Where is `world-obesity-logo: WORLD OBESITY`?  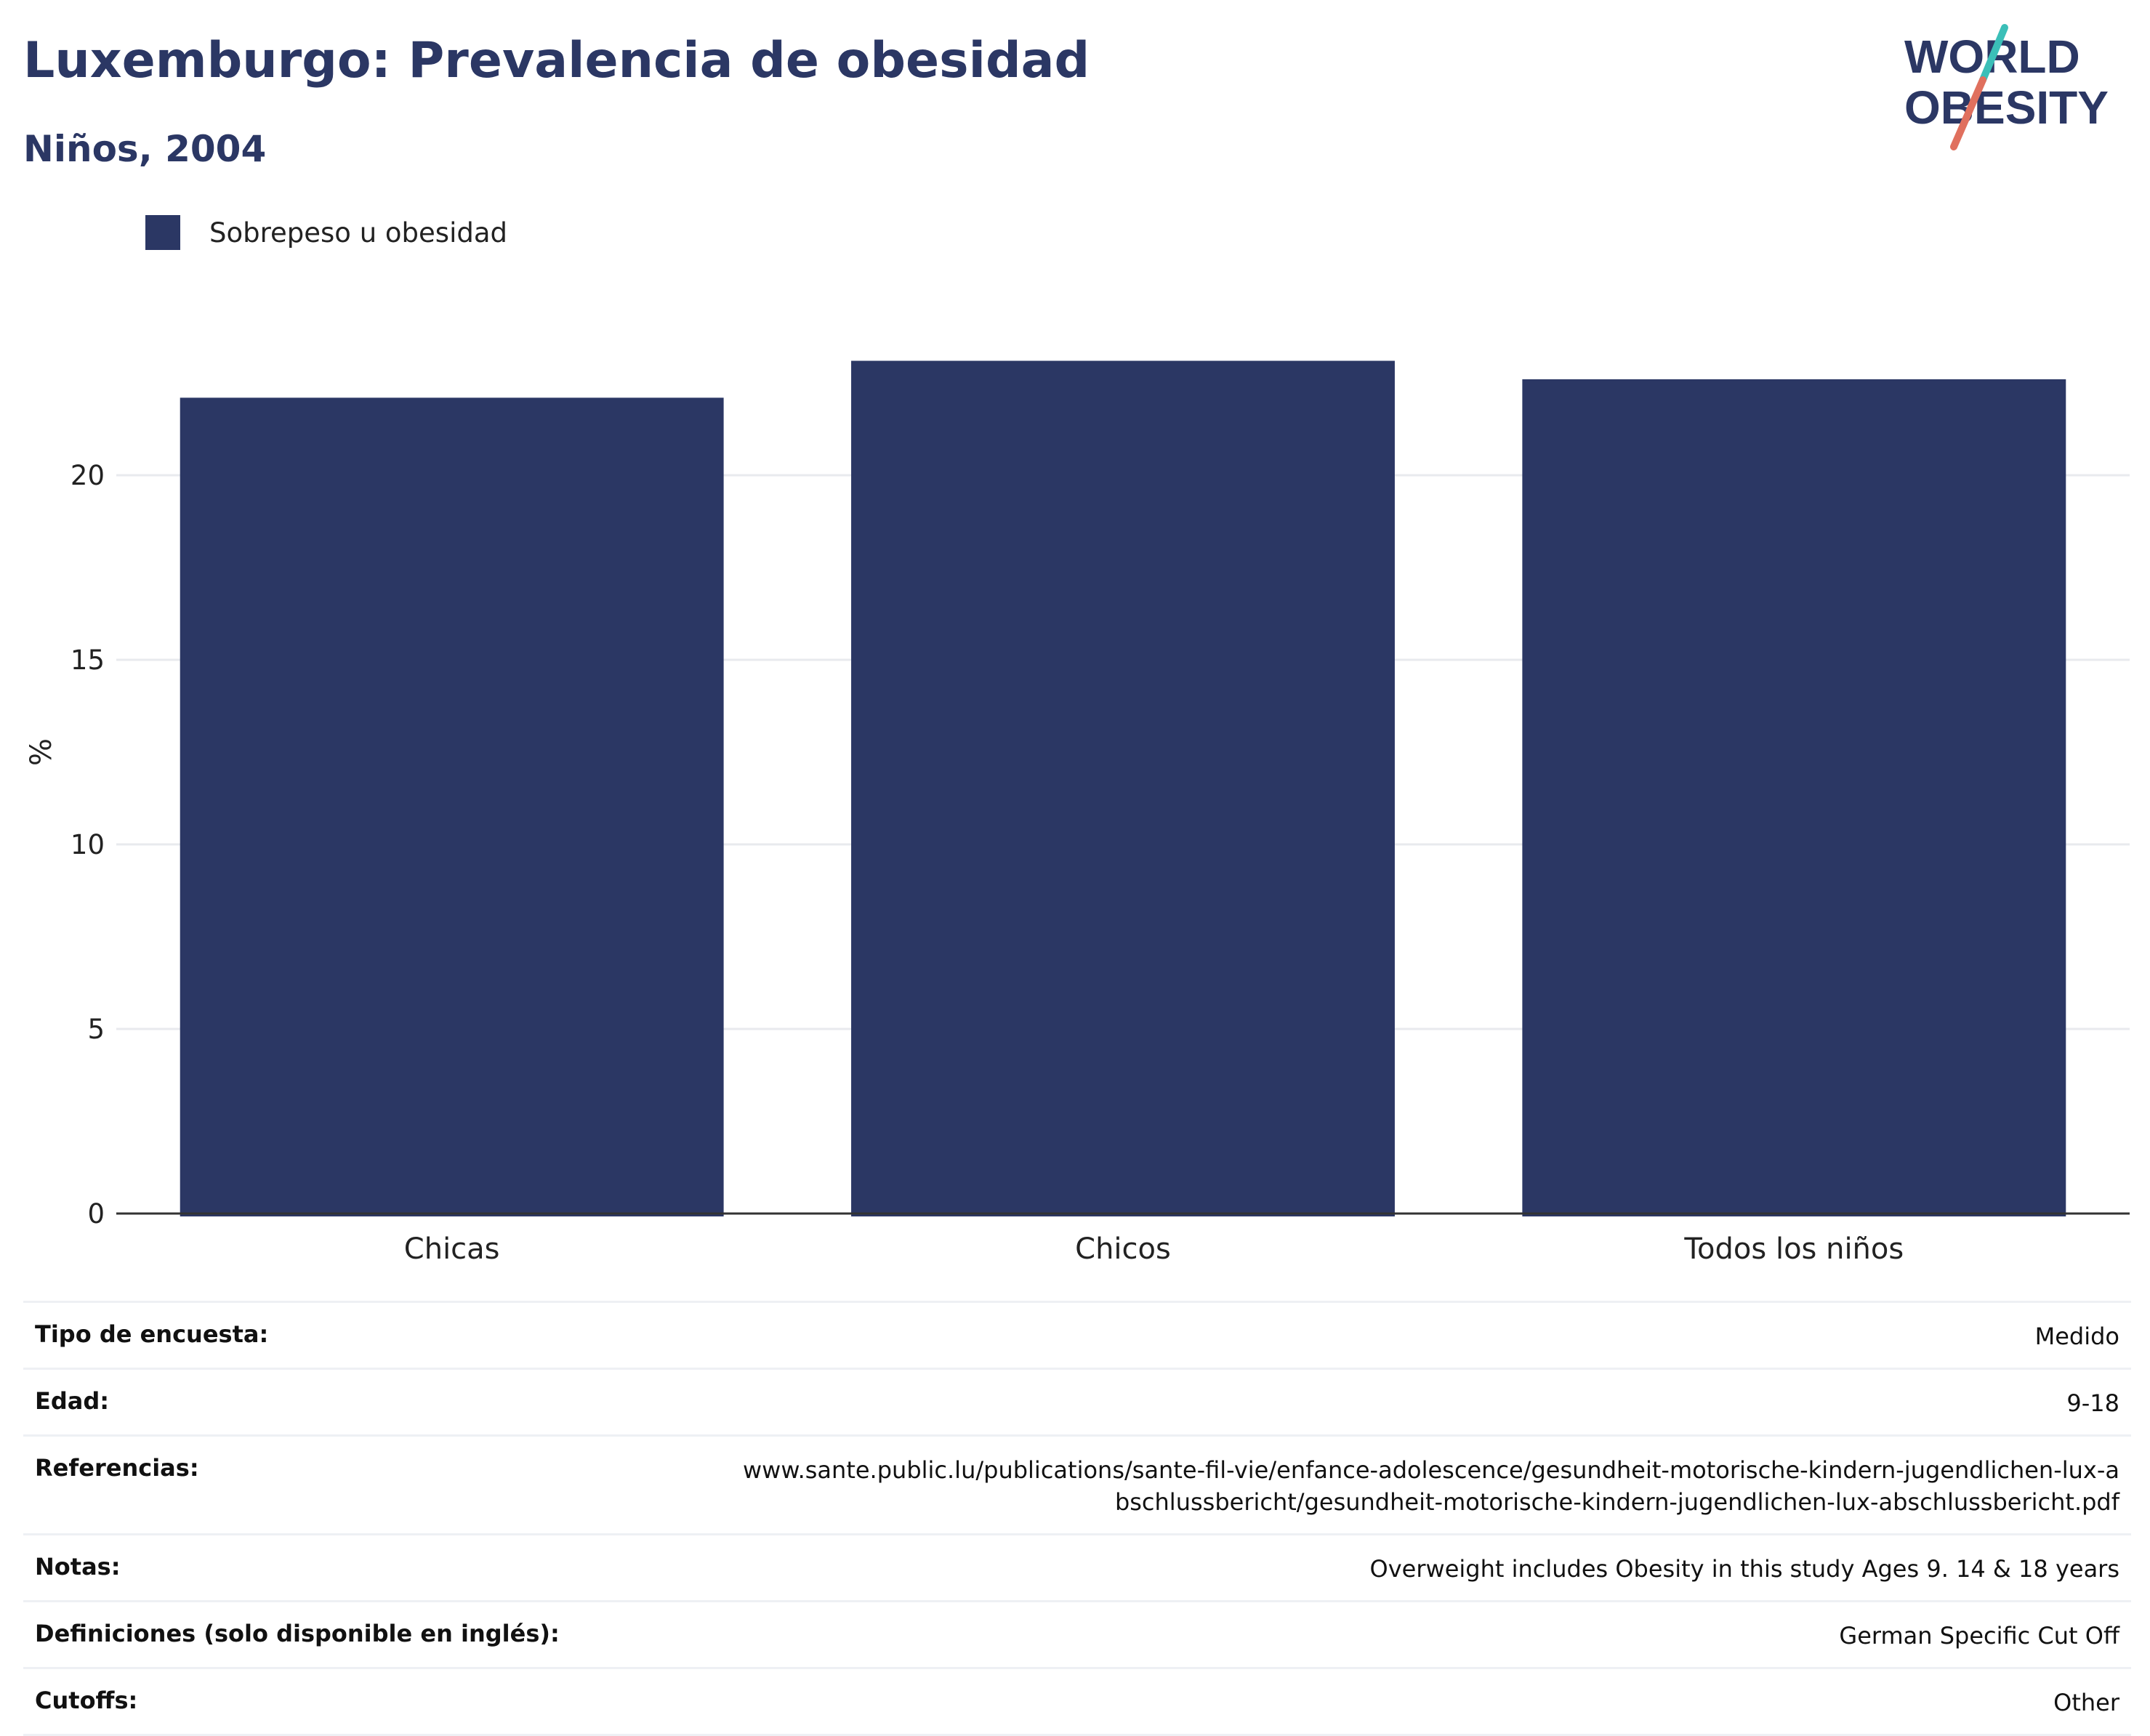
world-obesity-logo: WORLD OBESITY is located at coordinates (2013, 87).